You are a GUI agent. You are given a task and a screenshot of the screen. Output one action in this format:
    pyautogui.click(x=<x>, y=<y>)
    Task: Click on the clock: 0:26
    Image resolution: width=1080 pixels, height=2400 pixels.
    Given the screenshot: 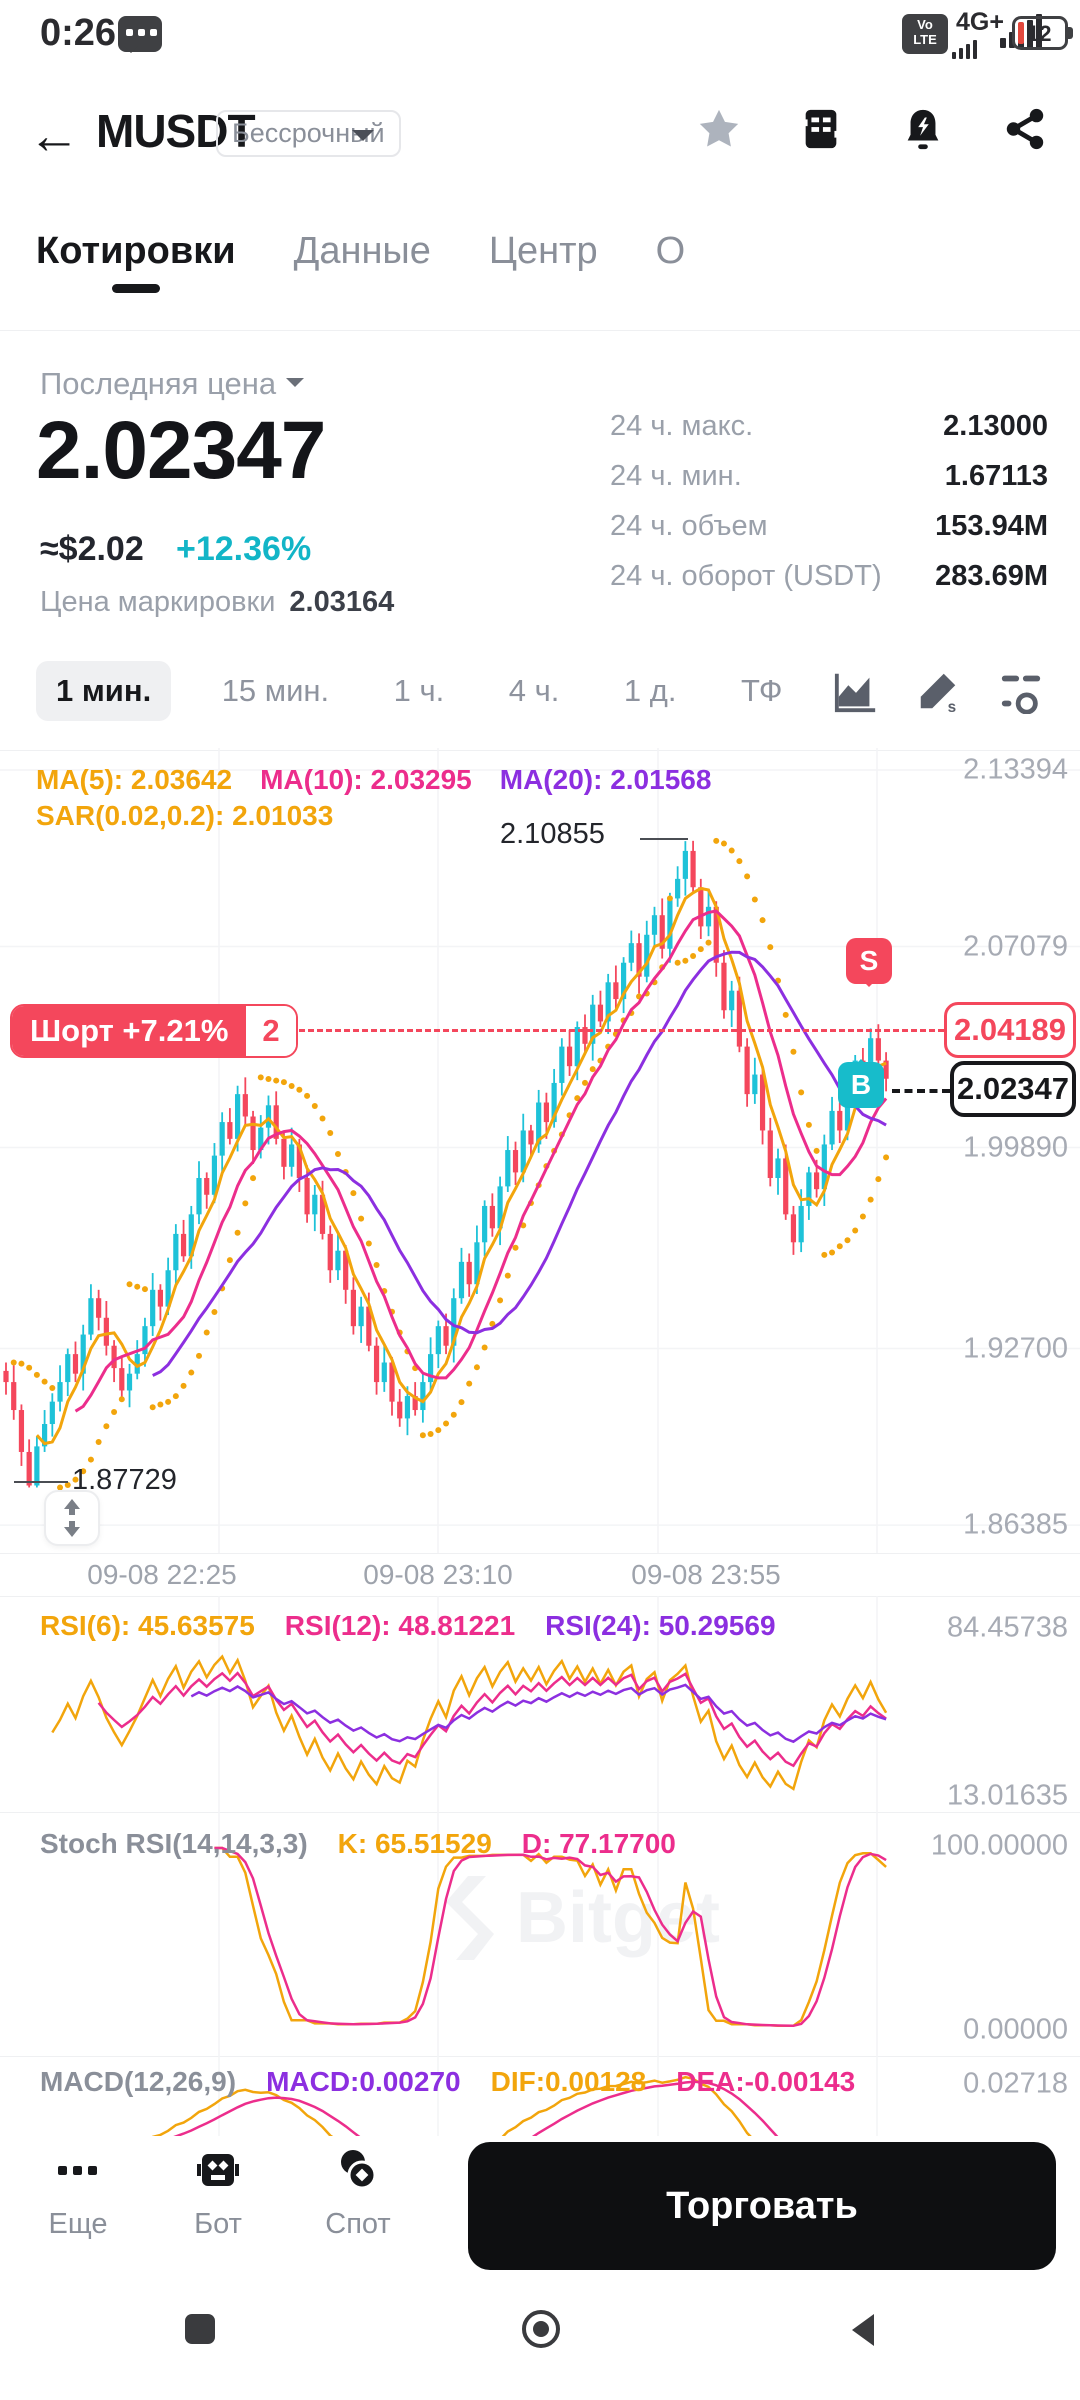 What is the action you would take?
    pyautogui.click(x=78, y=33)
    